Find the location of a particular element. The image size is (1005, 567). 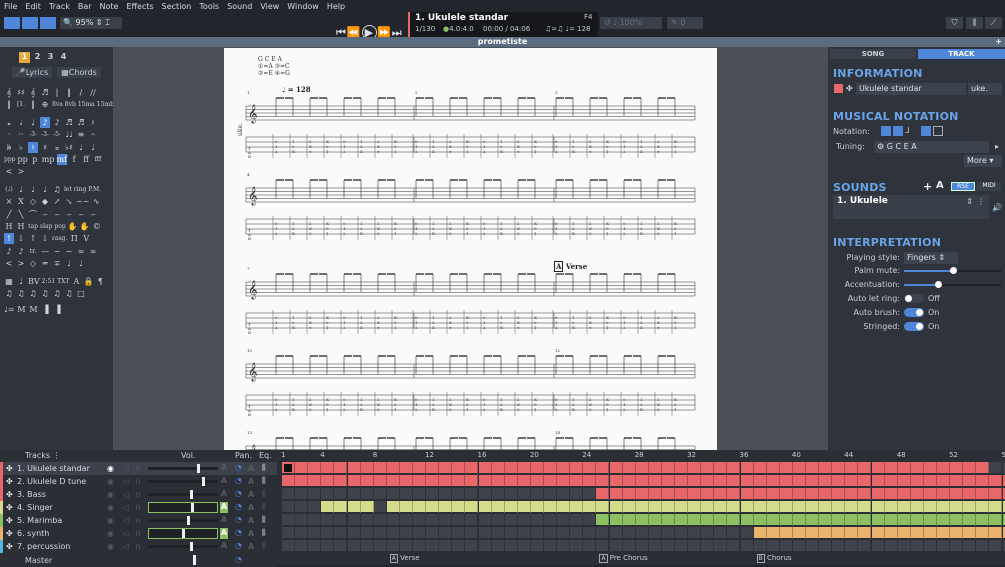

palette-tool-icon: p is located at coordinates (35, 159).